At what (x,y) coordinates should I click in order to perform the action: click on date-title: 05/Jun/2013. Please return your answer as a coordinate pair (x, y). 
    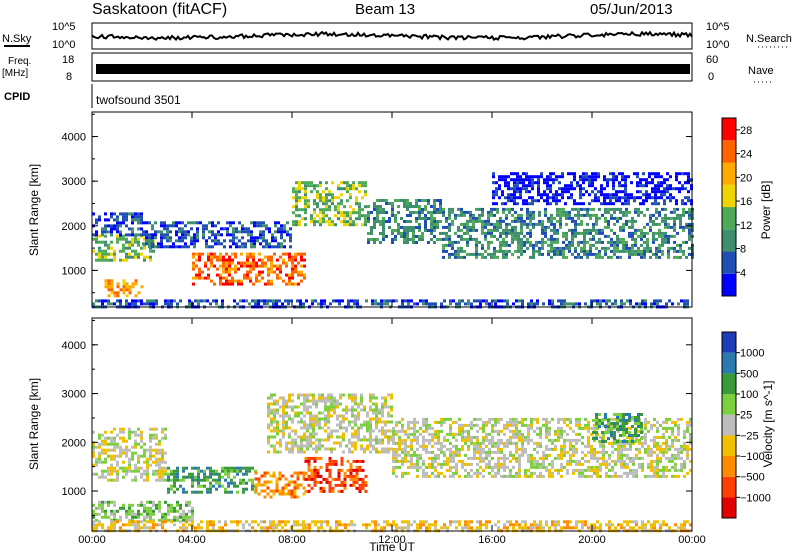
    Looking at the image, I should click on (631, 9).